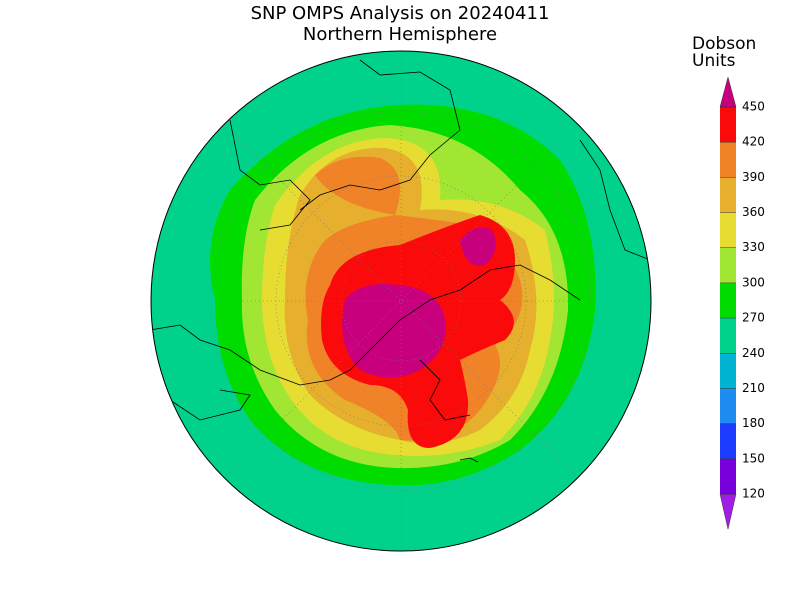 This screenshot has height=600, width=800. Describe the element at coordinates (714, 61) in the screenshot. I see `colorbar-label: Units` at that location.